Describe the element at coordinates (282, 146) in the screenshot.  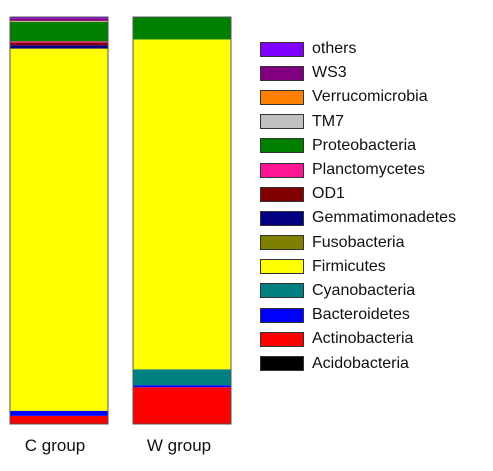
I see `legend-swatch-proteobacteria` at that location.